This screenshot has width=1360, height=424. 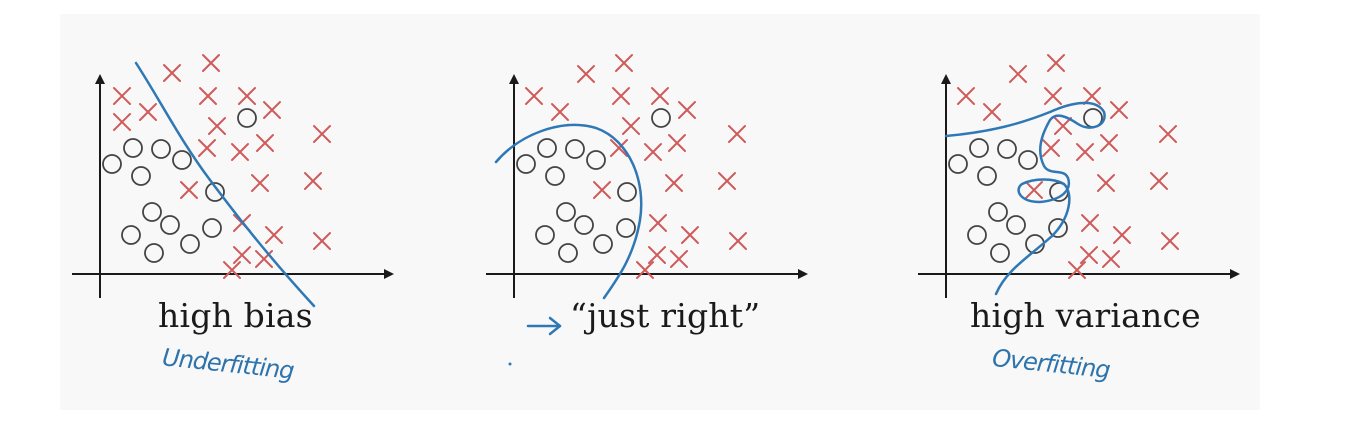 What do you see at coordinates (1079, 186) in the screenshot?
I see `axes-high-variance` at bounding box center [1079, 186].